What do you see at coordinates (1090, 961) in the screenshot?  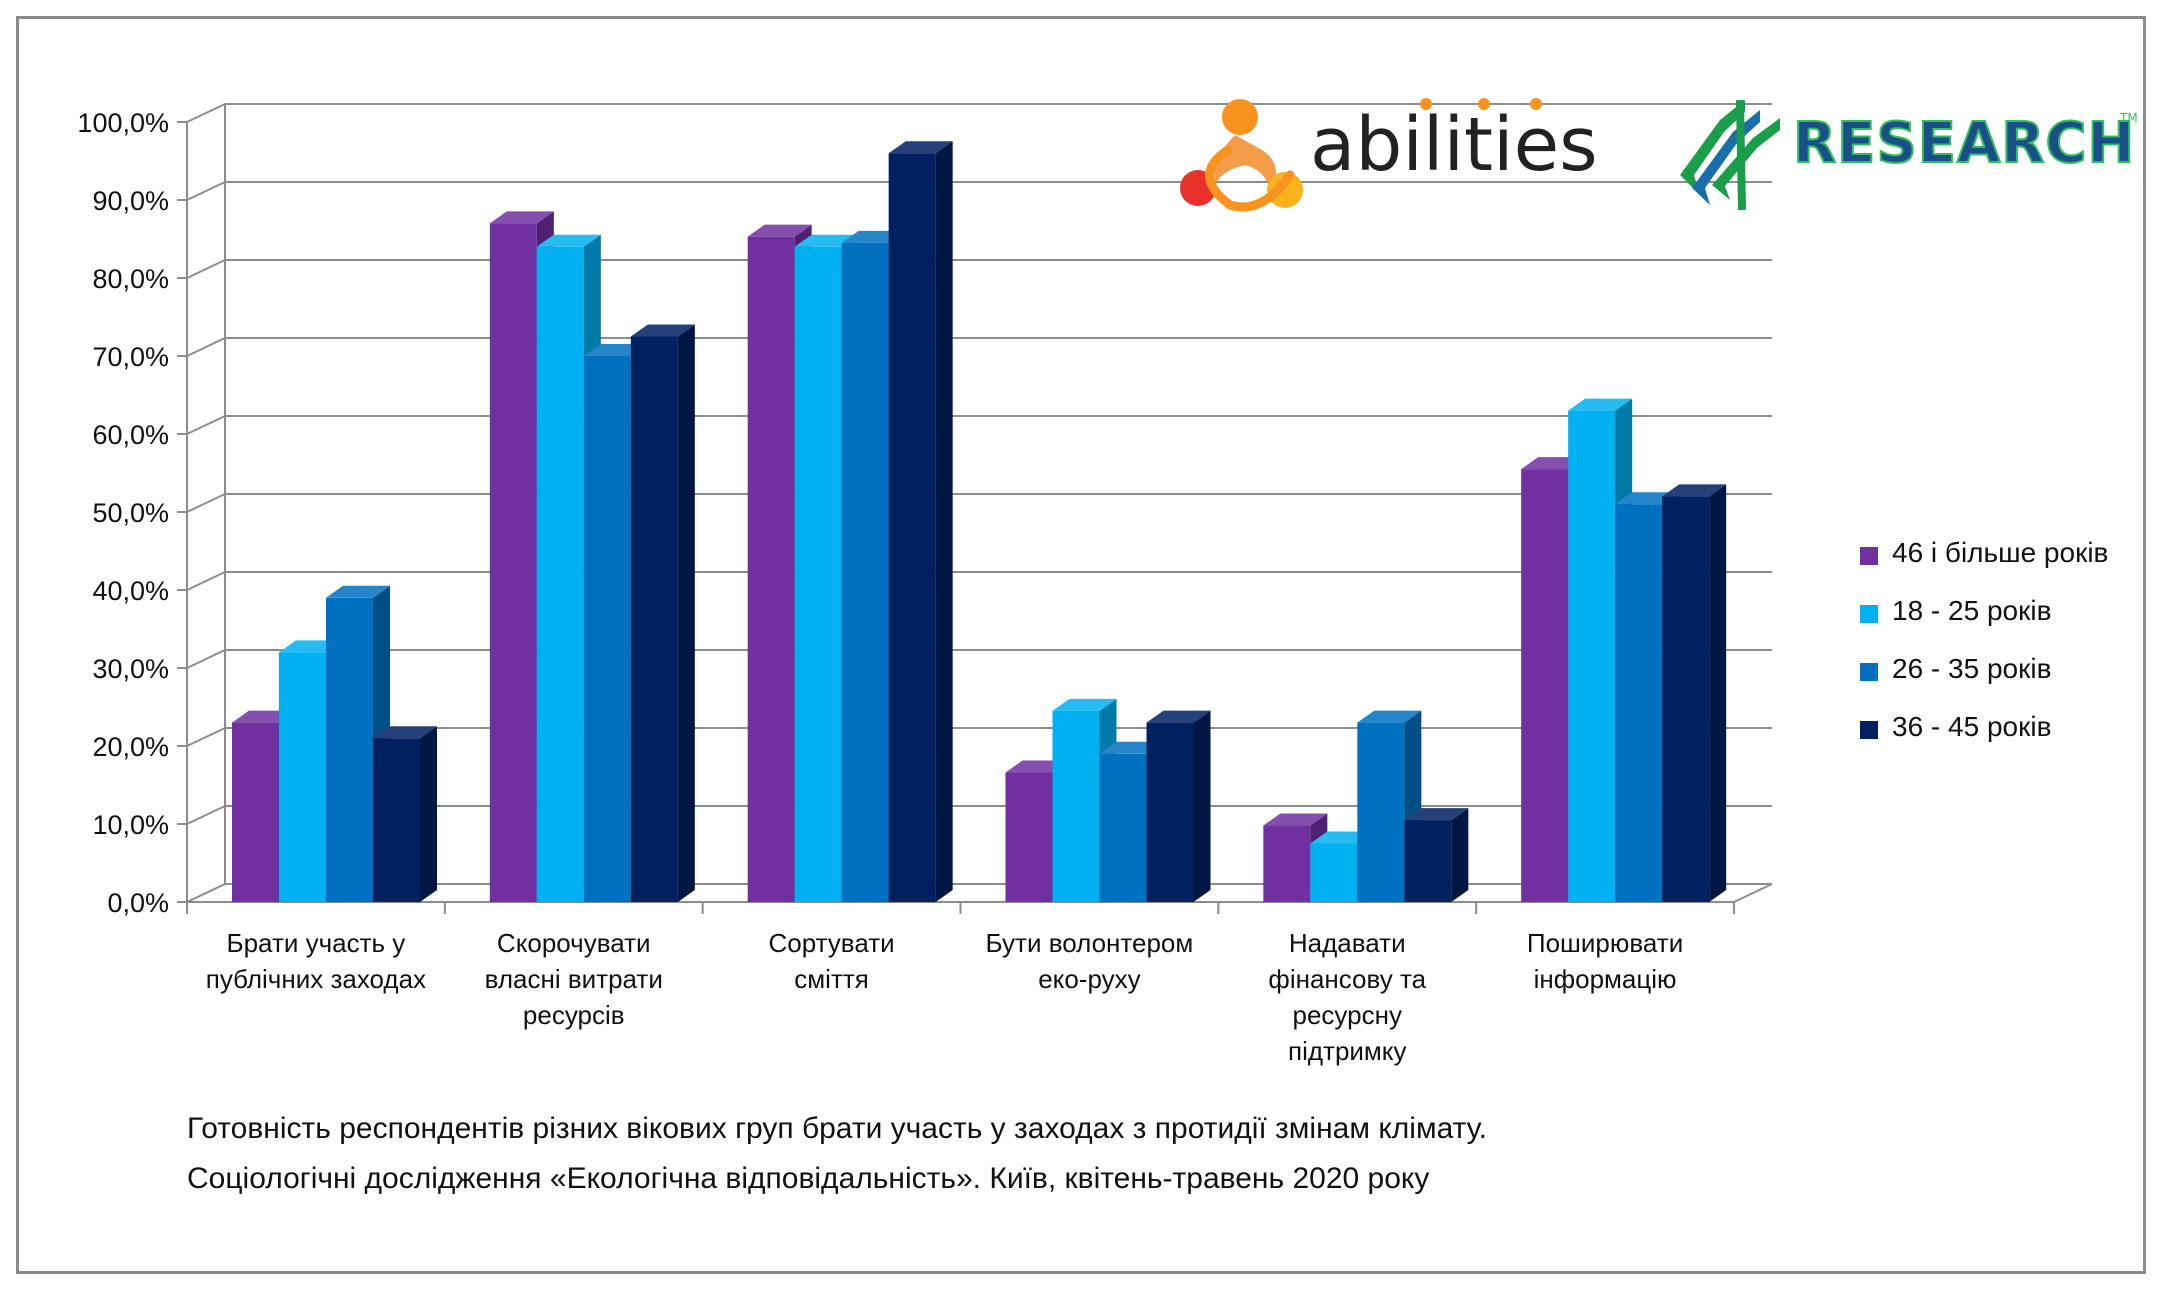 I see `x-tick-label: Бути волонтером еко-руху` at bounding box center [1090, 961].